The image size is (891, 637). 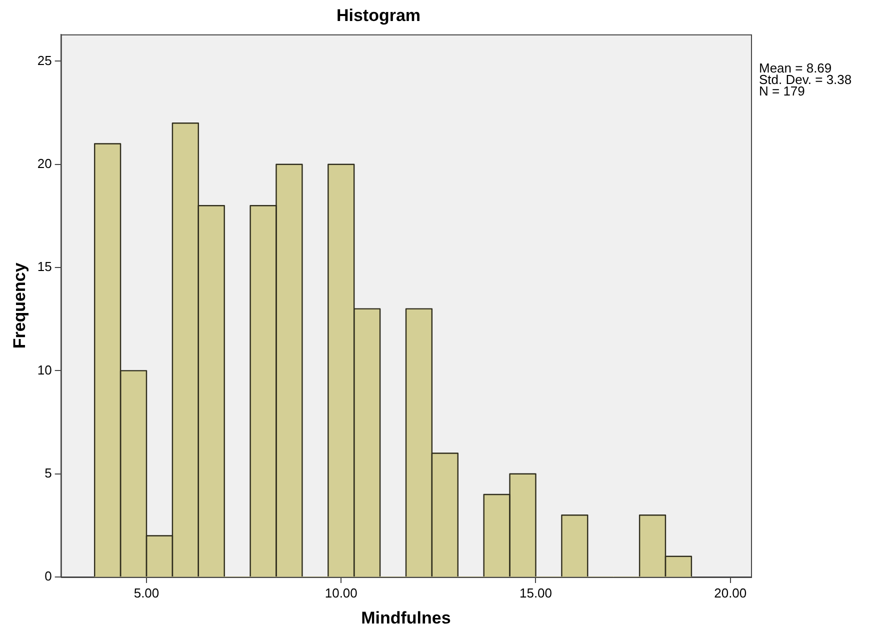 What do you see at coordinates (378, 15) in the screenshot?
I see `chart-title: Histogram` at bounding box center [378, 15].